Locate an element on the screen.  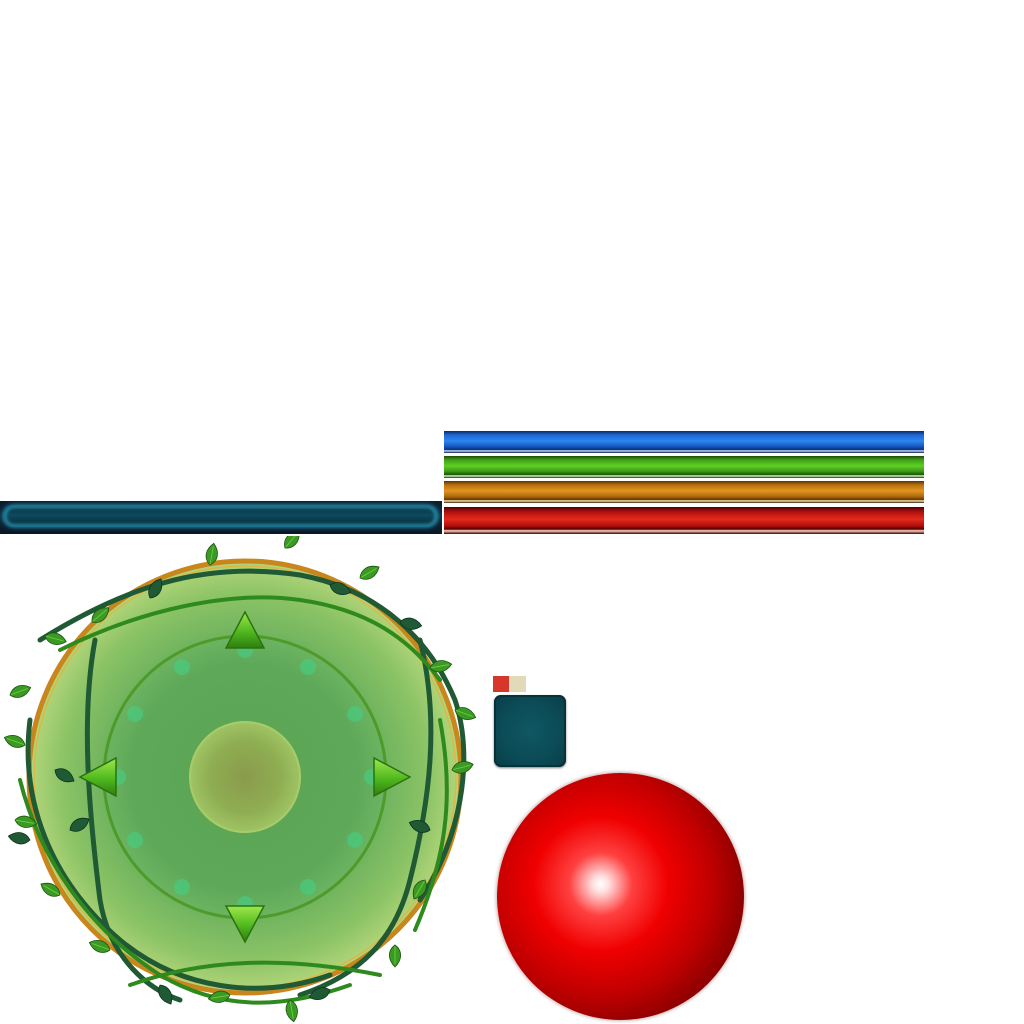
mana-bar is located at coordinates (684, 442).